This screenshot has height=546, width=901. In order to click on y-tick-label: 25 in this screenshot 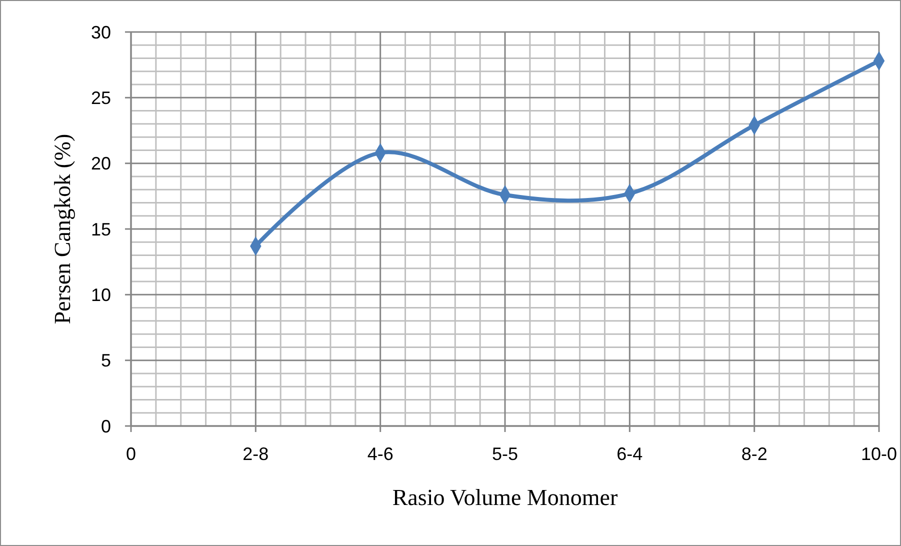, I will do `click(100, 98)`.